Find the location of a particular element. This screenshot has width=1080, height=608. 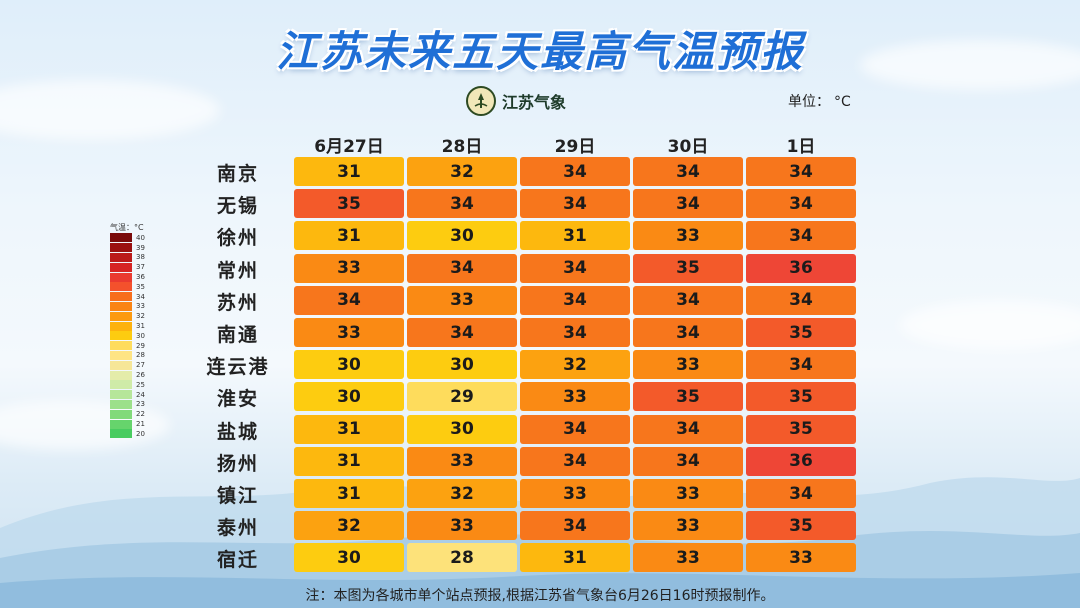

legend-label: 40 is located at coordinates (140, 237).